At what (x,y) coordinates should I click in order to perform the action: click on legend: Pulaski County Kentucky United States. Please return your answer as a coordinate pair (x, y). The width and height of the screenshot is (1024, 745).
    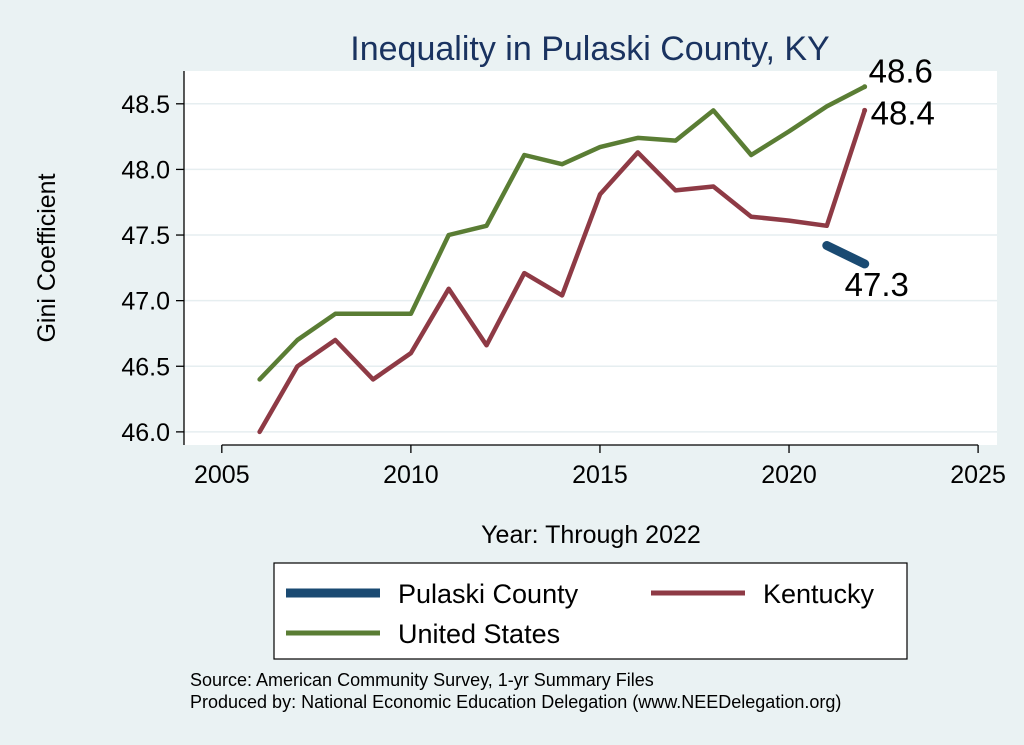
    Looking at the image, I should click on (590, 611).